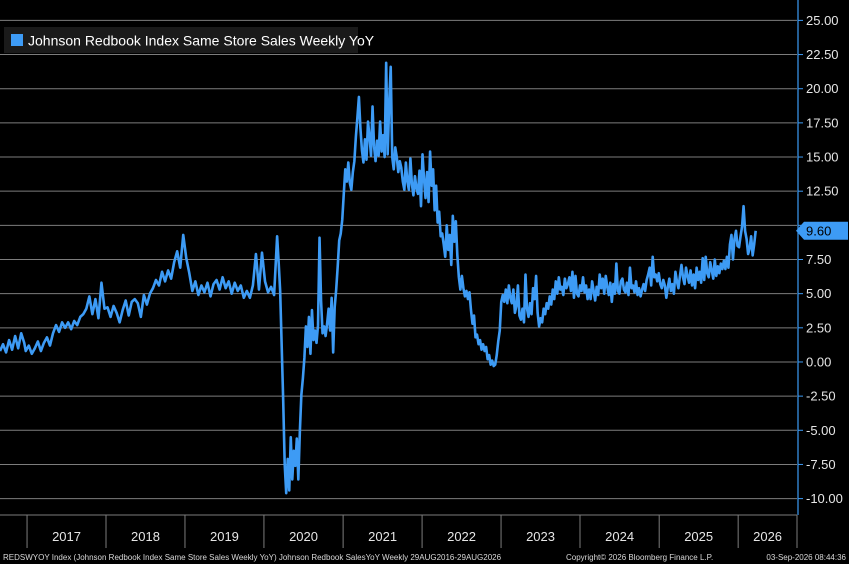 The image size is (849, 564). Describe the element at coordinates (303, 536) in the screenshot. I see `x-tick-label: 2020` at that location.